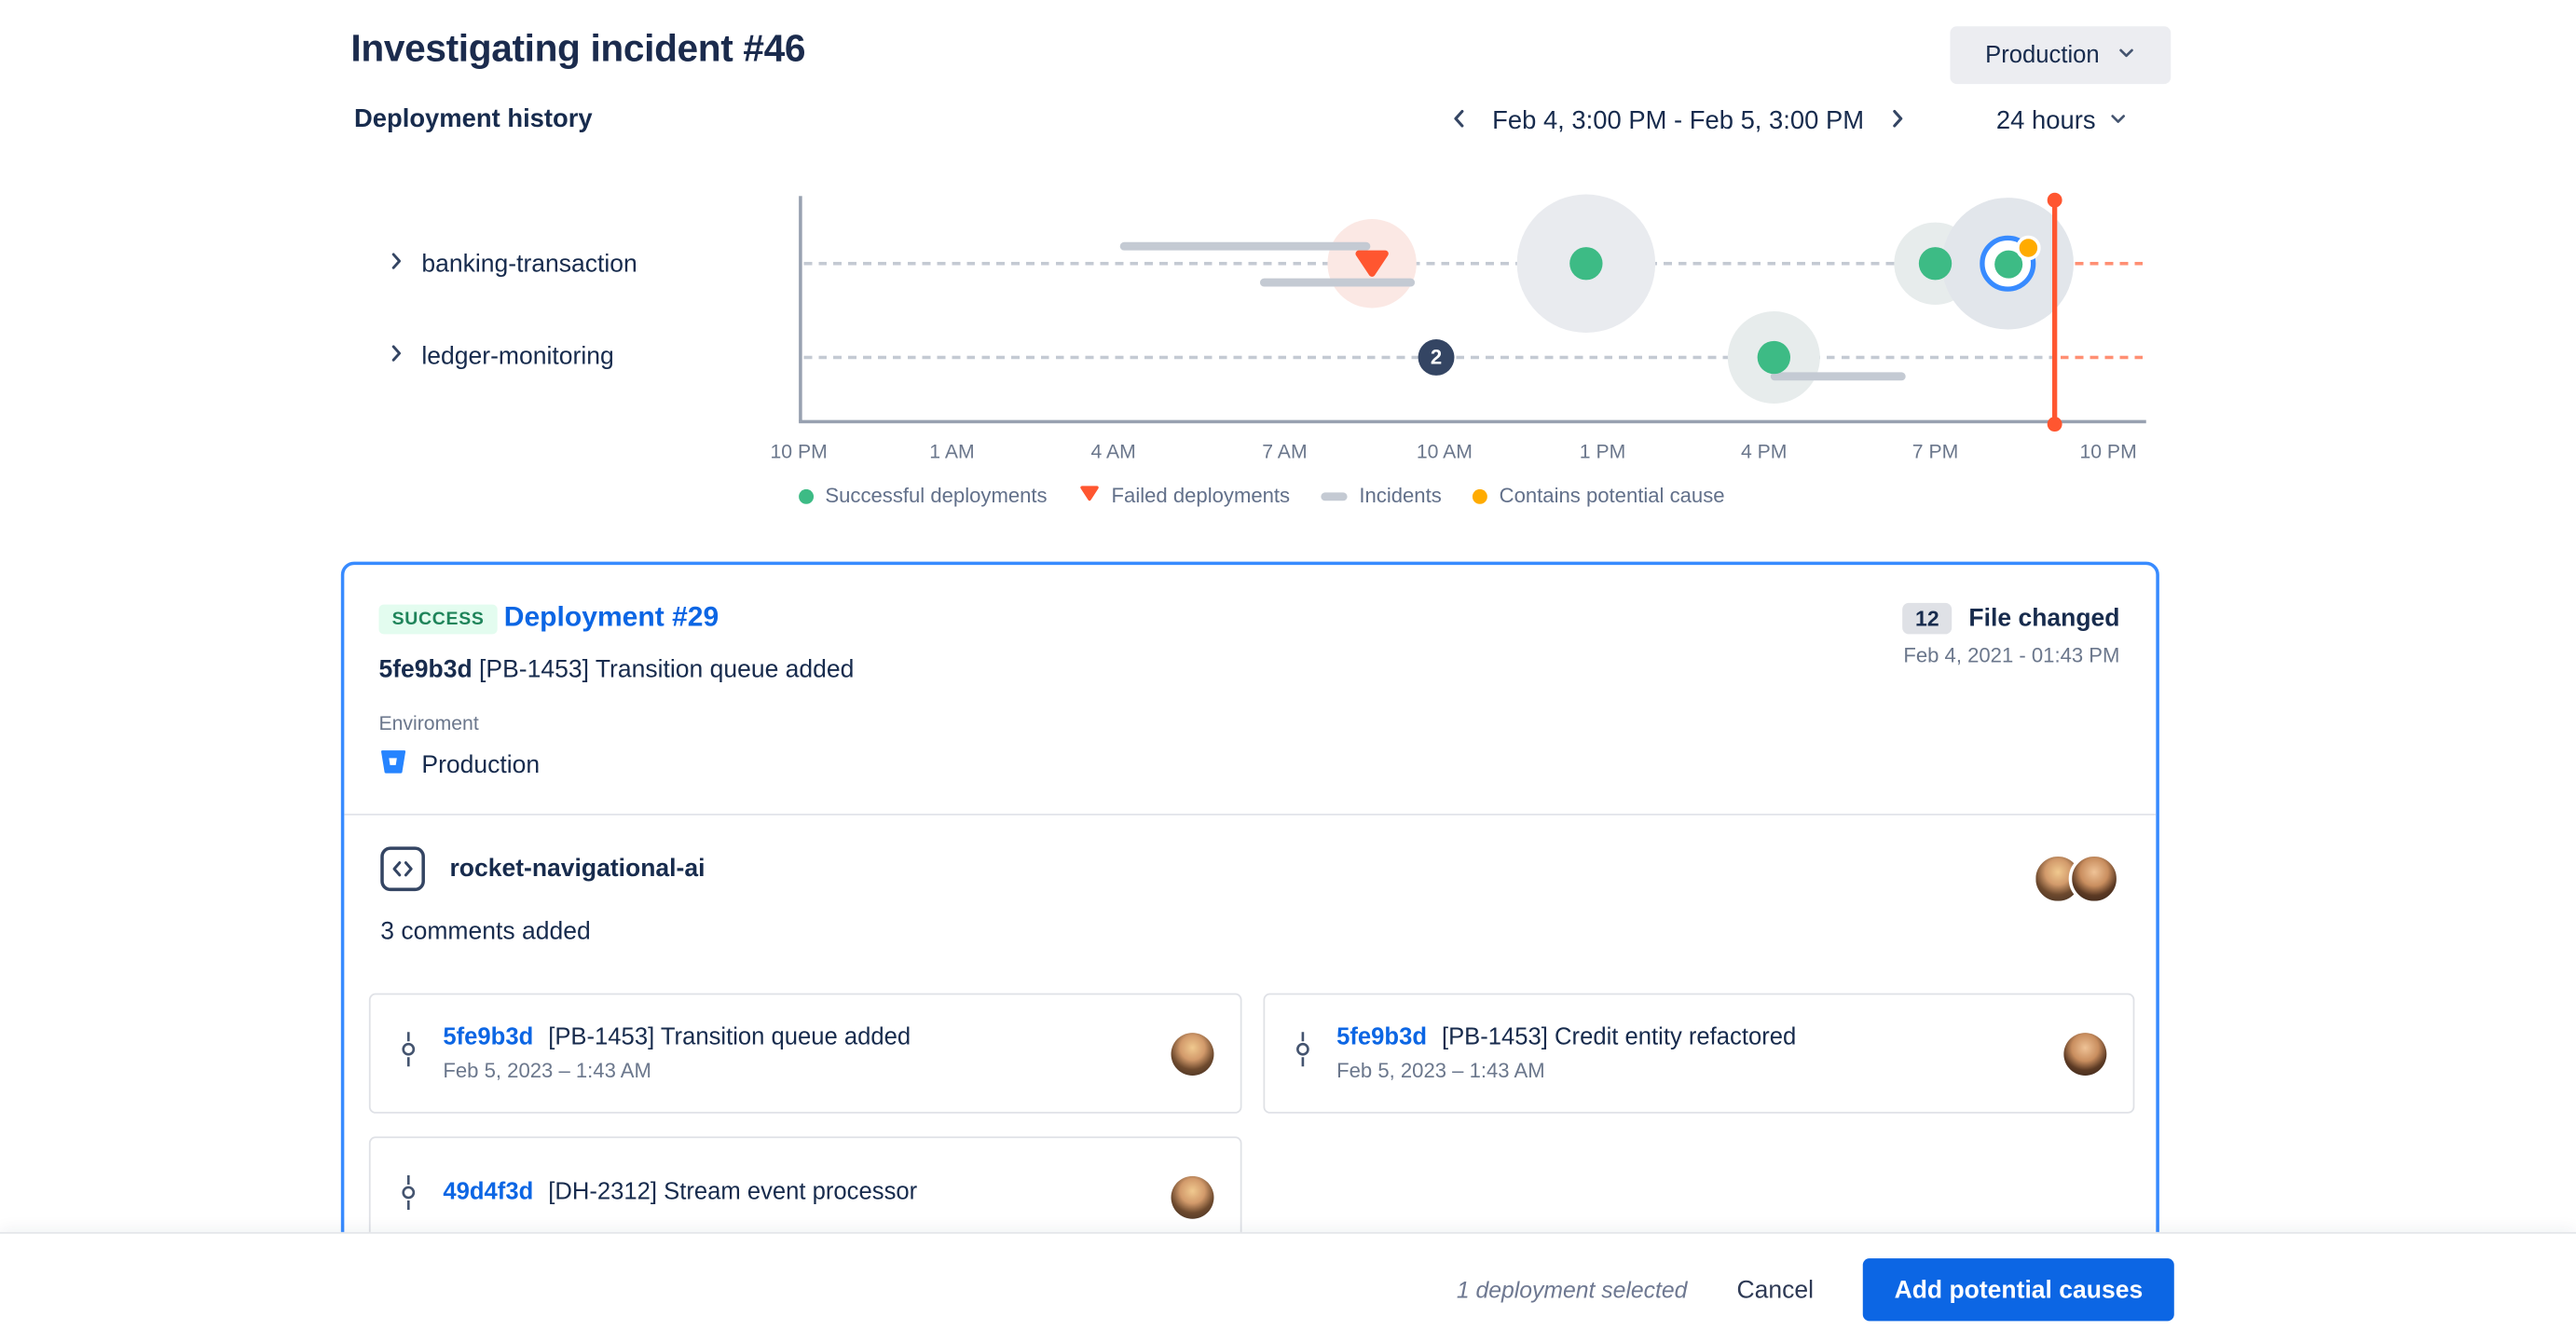 The height and width of the screenshot is (1344, 2576). I want to click on legend-item-success: Successful deployments, so click(923, 496).